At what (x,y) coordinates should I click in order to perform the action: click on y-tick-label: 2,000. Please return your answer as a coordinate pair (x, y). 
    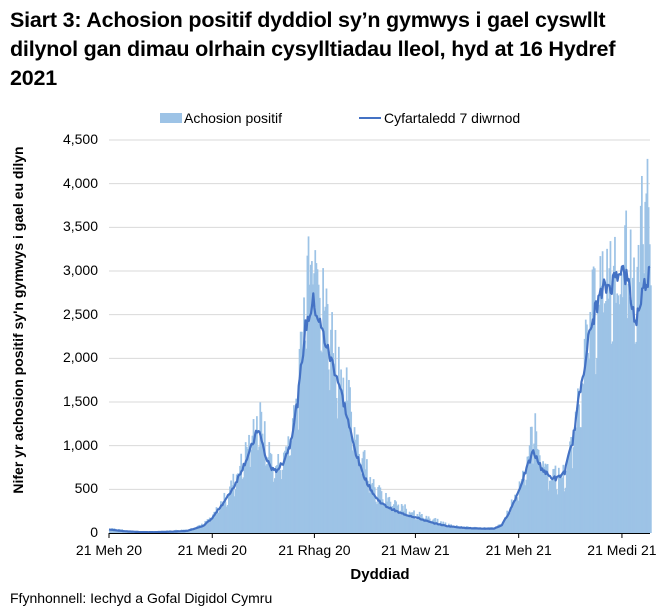
    Looking at the image, I should click on (80, 357).